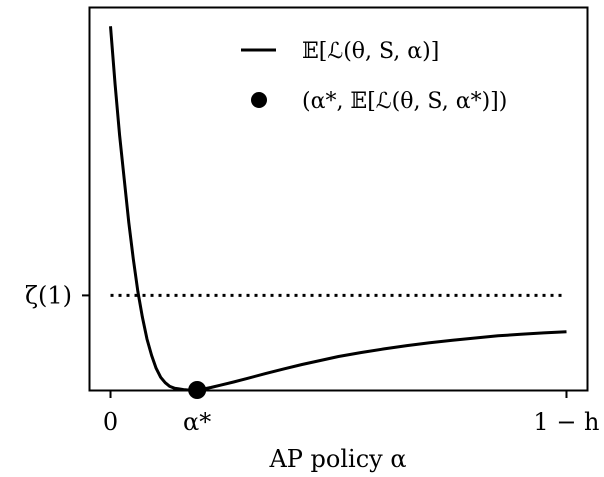 This screenshot has height=477, width=604. I want to click on x-tick-label: 0, so click(110, 422).